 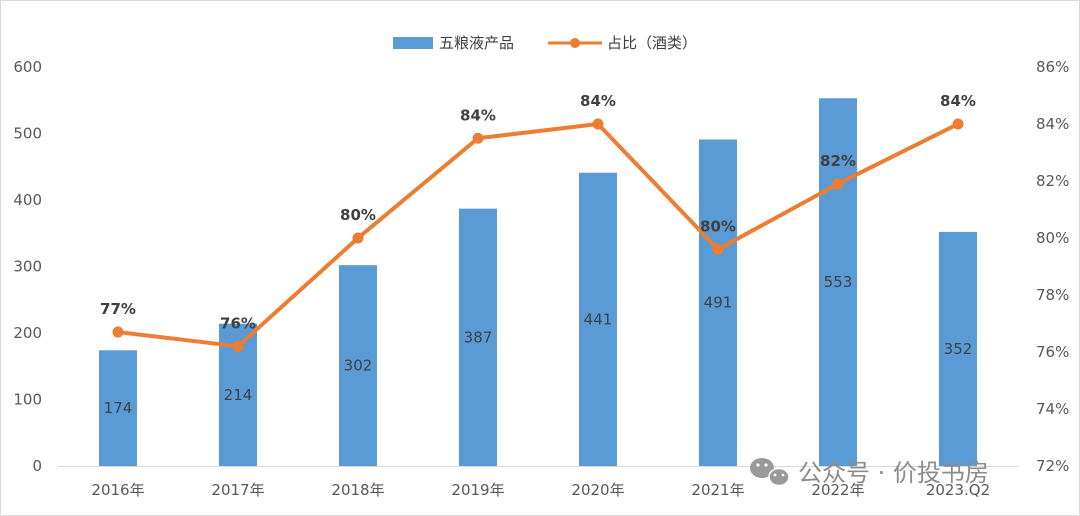 What do you see at coordinates (27, 200) in the screenshot?
I see `y-left-tick-label: 400` at bounding box center [27, 200].